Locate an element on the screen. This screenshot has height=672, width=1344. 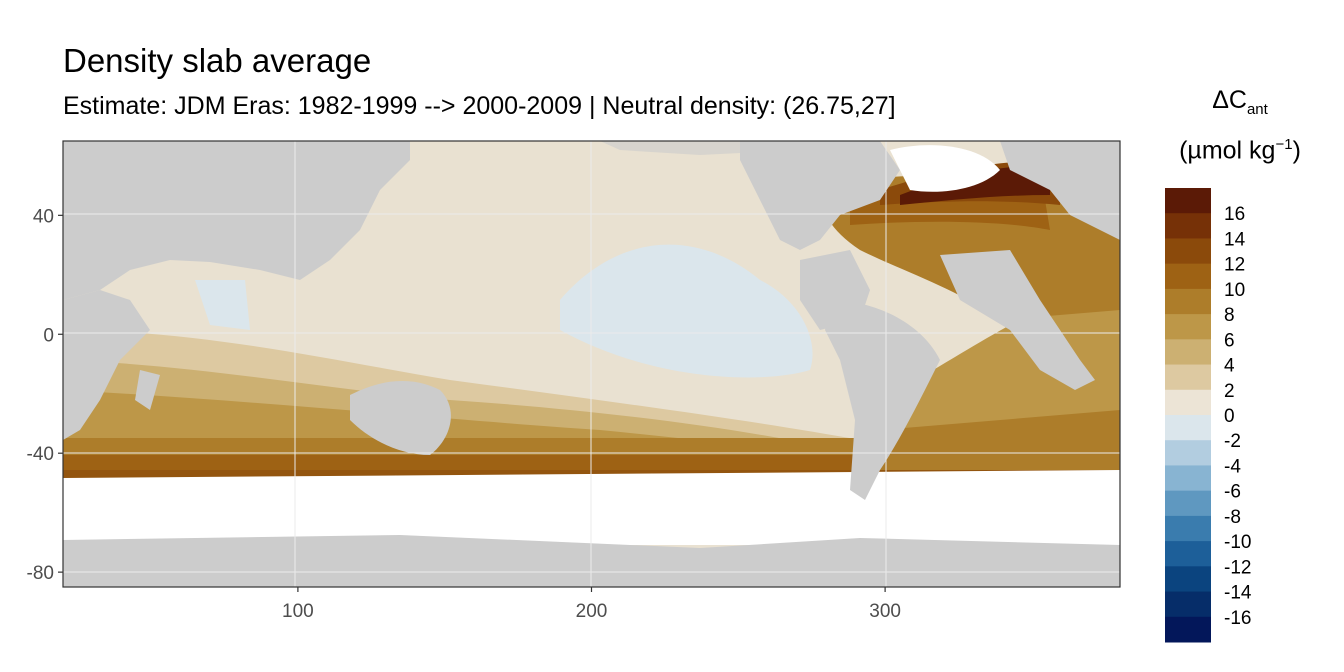
legend-label: 8 is located at coordinates (1229, 315).